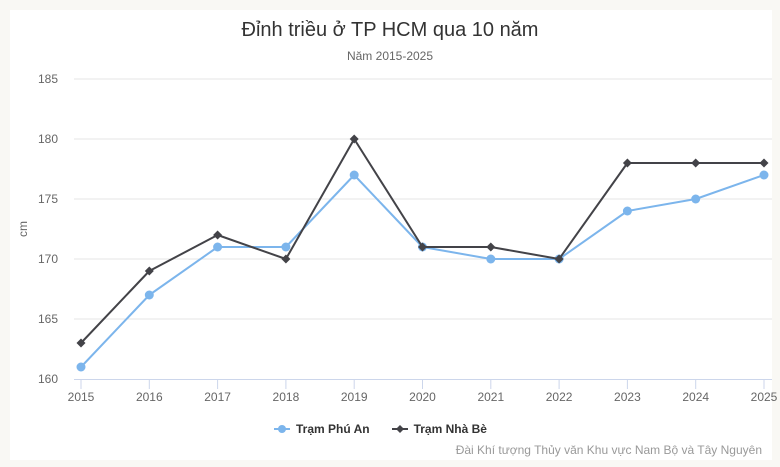 This screenshot has width=780, height=467. I want to click on x-tick-label: 2024, so click(695, 397).